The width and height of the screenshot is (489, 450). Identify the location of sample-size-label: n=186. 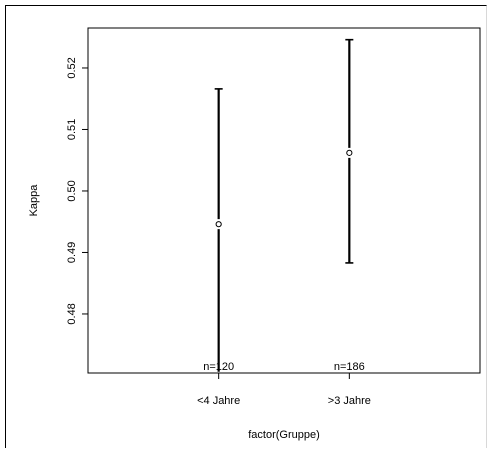
(349, 367).